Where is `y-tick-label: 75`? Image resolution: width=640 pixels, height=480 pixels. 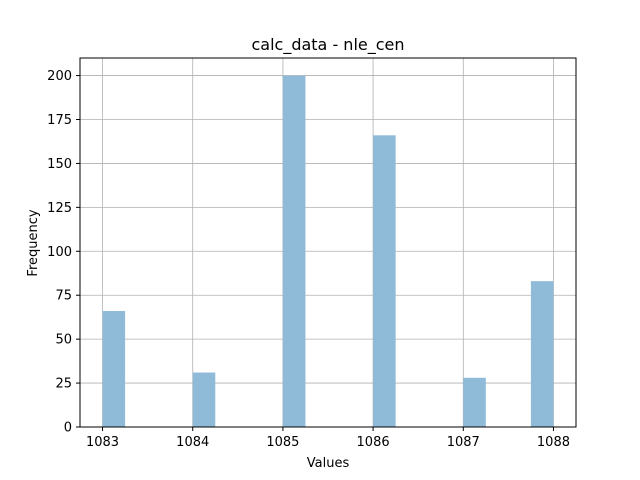 y-tick-label: 75 is located at coordinates (63, 296).